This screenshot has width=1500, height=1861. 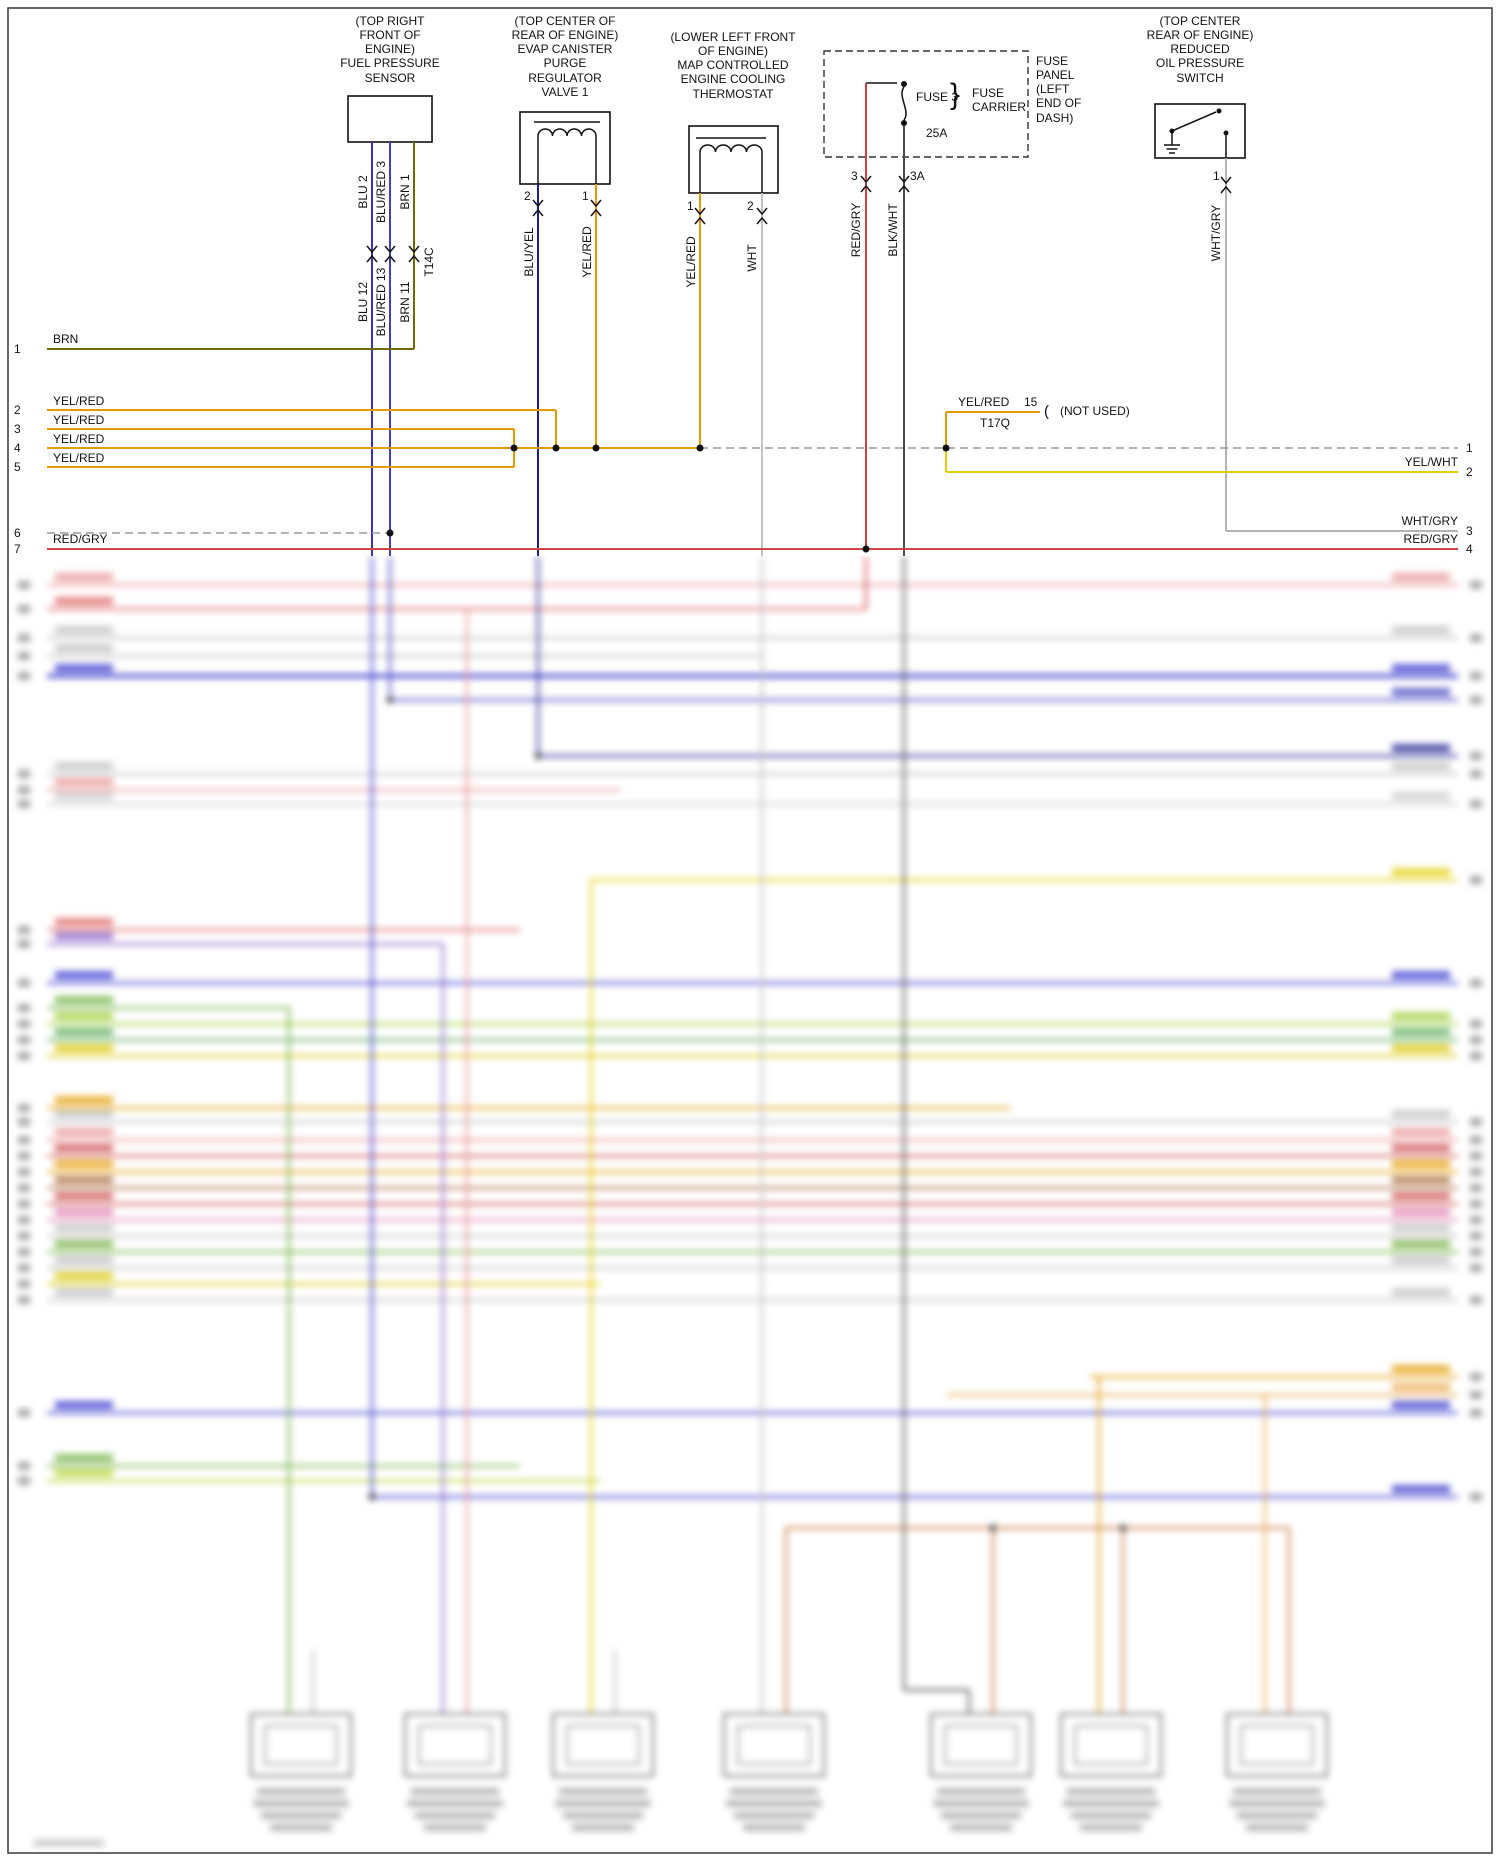 I want to click on left-row-wire-label: BRN, so click(x=66, y=339).